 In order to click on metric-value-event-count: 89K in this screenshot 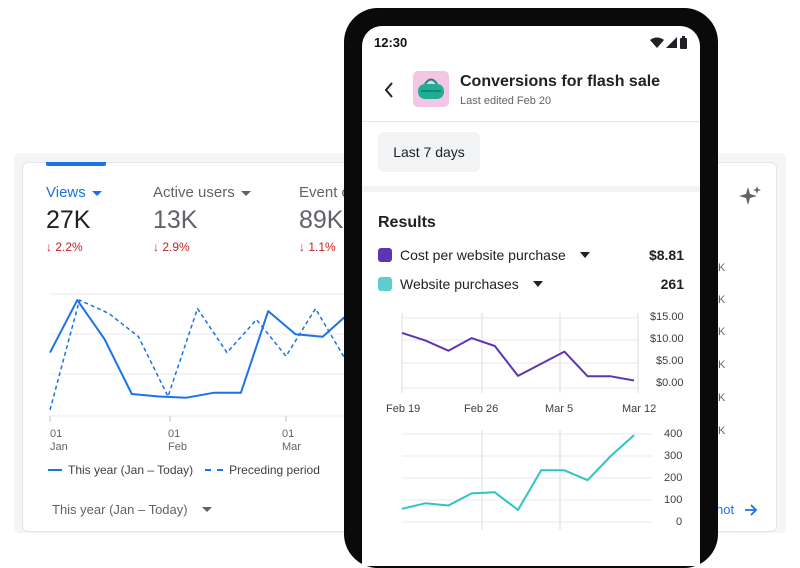, I will do `click(321, 220)`.